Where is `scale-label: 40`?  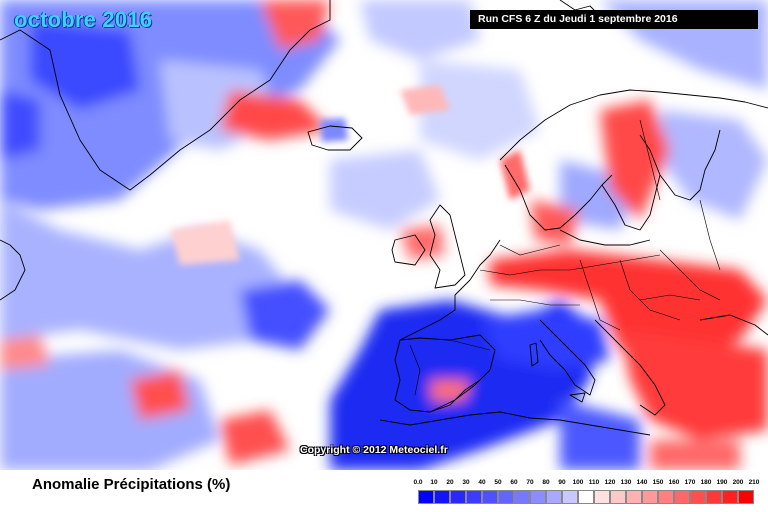 scale-label: 40 is located at coordinates (482, 482).